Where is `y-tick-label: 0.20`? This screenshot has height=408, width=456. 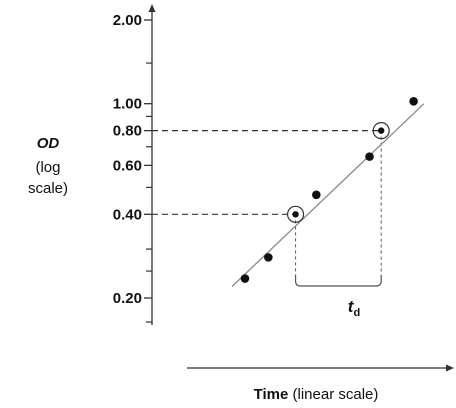 y-tick-label: 0.20 is located at coordinates (127, 298).